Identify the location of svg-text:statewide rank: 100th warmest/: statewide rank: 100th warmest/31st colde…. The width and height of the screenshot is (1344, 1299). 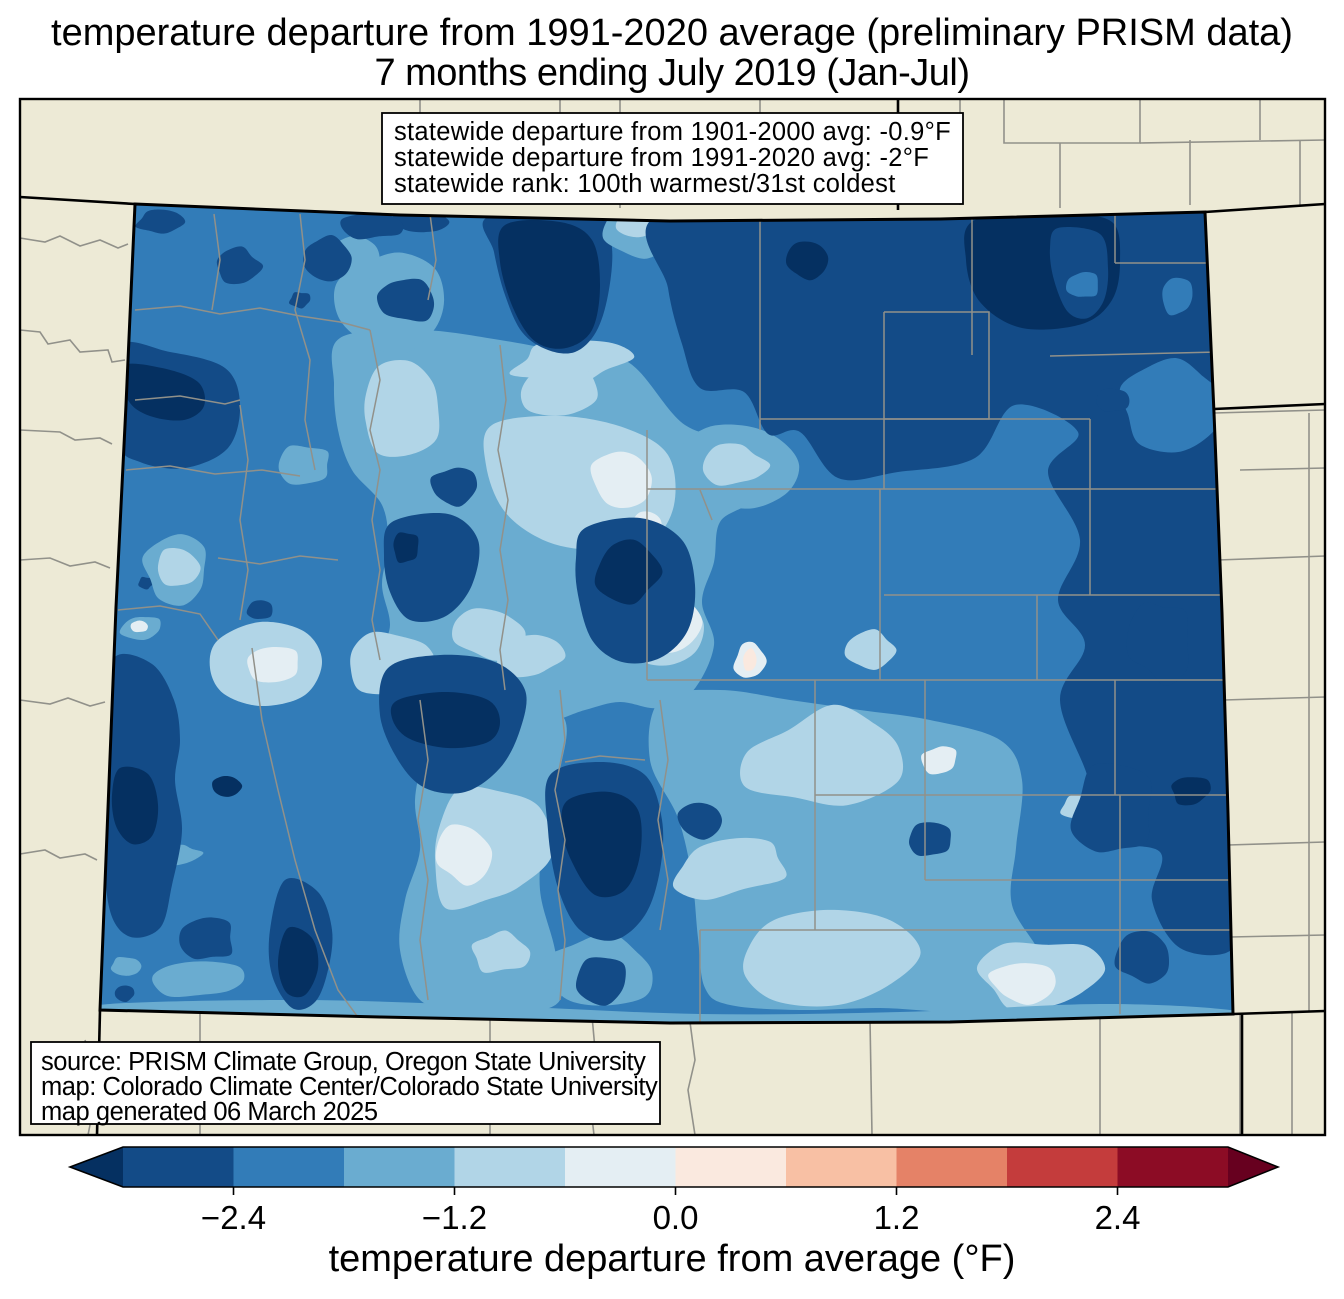
(645, 184).